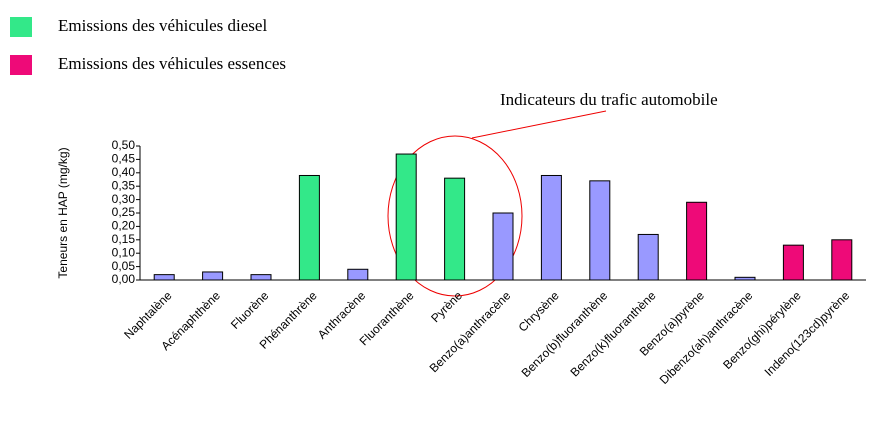 This screenshot has height=428, width=869. What do you see at coordinates (124, 226) in the screenshot?
I see `y-tick-label: 0,20` at bounding box center [124, 226].